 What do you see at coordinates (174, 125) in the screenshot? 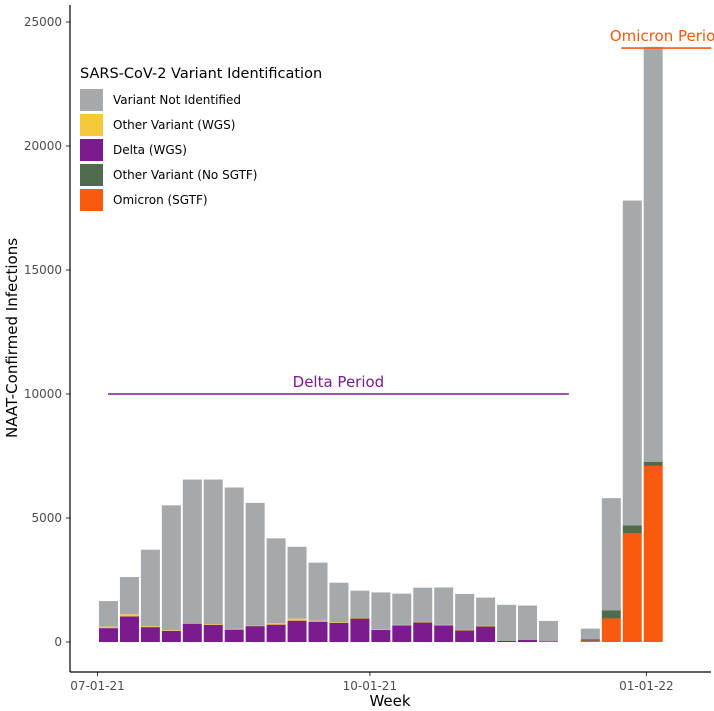
I see `legend-label: Other Variant (WGS)` at bounding box center [174, 125].